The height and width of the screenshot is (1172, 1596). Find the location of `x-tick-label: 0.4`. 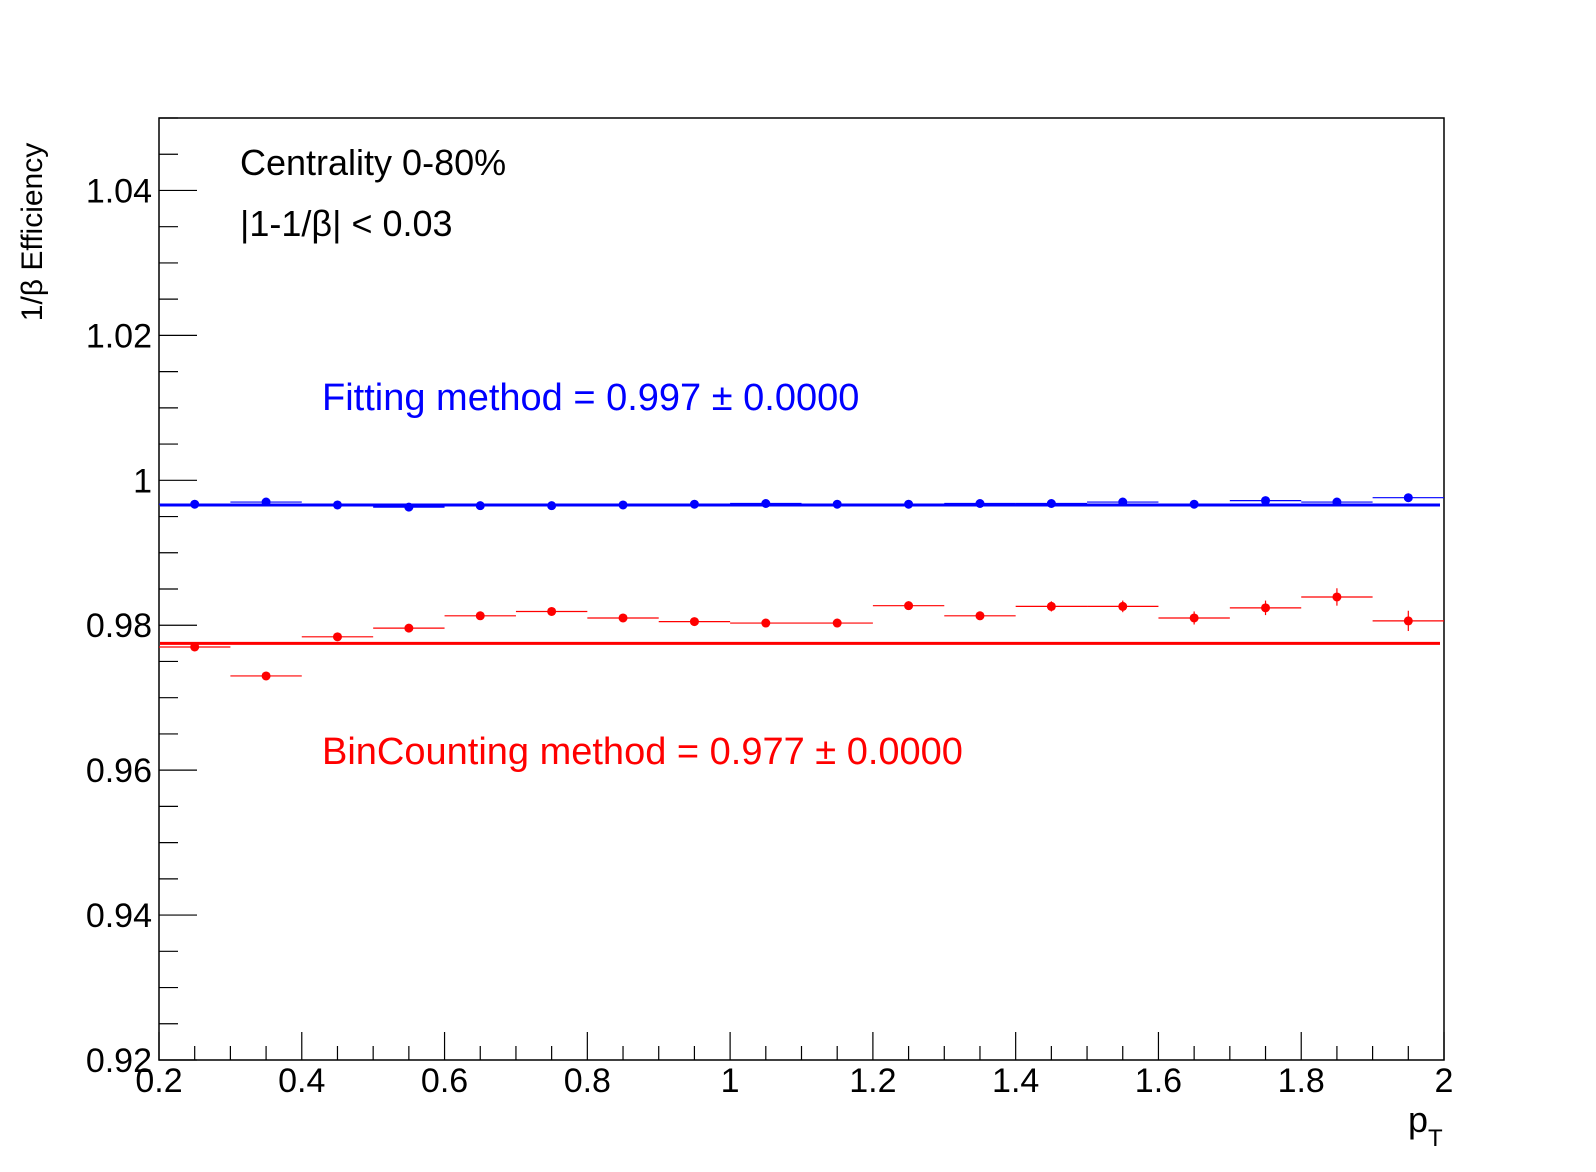

x-tick-label: 0.4 is located at coordinates (301, 1081).